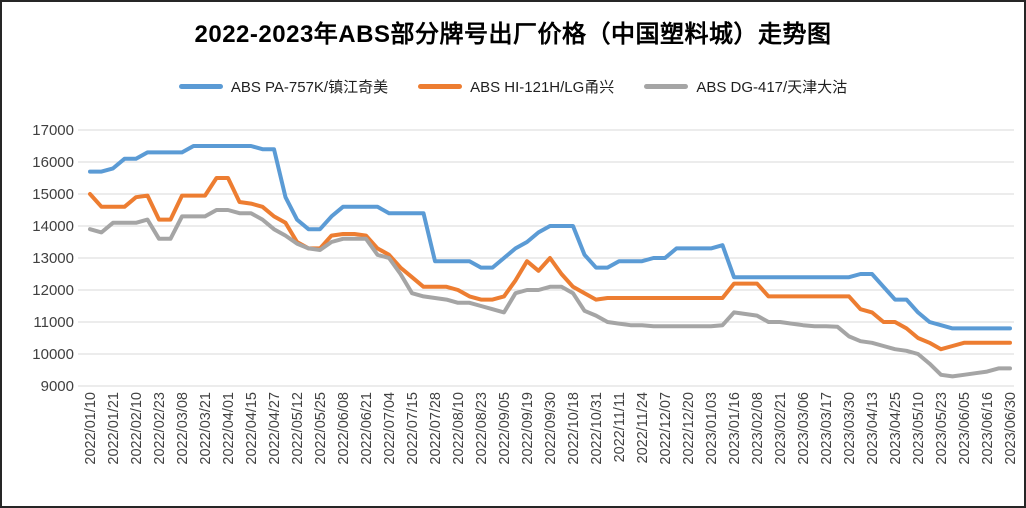 Image resolution: width=1026 pixels, height=508 pixels. Describe the element at coordinates (321, 428) in the screenshot. I see `x-axis-tick-label: 2022/05/25` at that location.